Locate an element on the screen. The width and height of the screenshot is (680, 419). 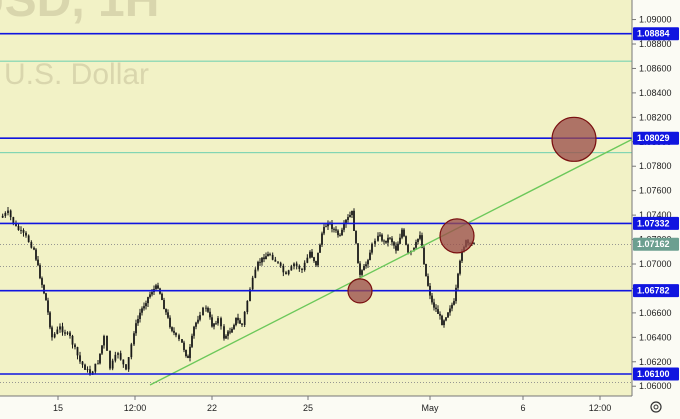
level-price-tag-label: 1.06100 is located at coordinates (653, 374).